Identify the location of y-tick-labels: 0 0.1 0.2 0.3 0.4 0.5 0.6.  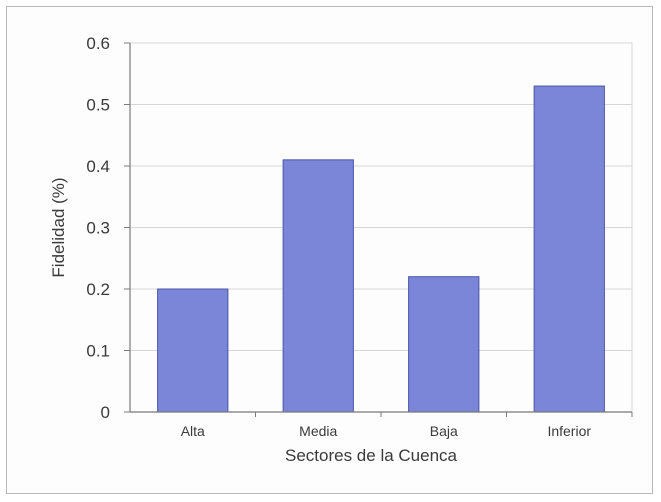
(98, 228).